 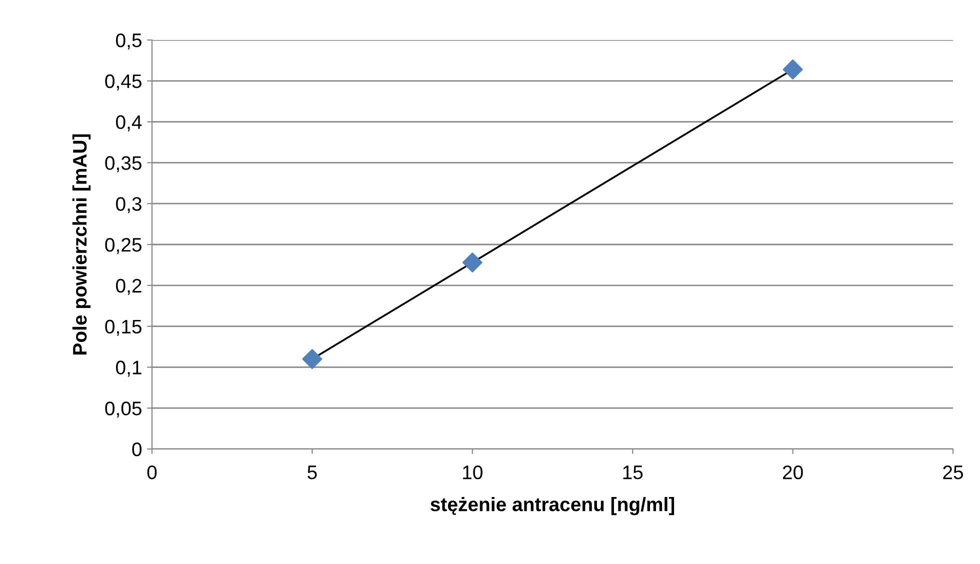 I want to click on x-tick-label: 20, so click(x=792, y=472).